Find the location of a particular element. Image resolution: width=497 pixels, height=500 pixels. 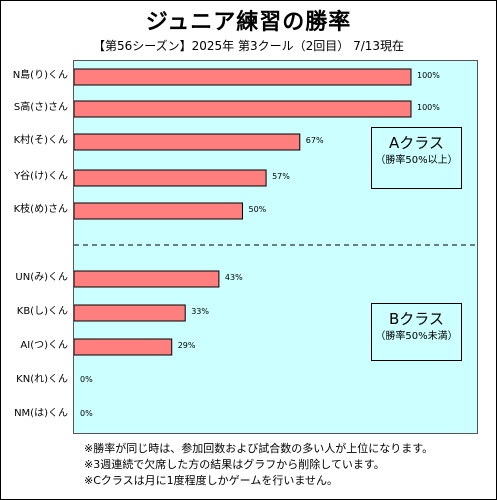

category-label: N島(り)くん is located at coordinates (40, 75).